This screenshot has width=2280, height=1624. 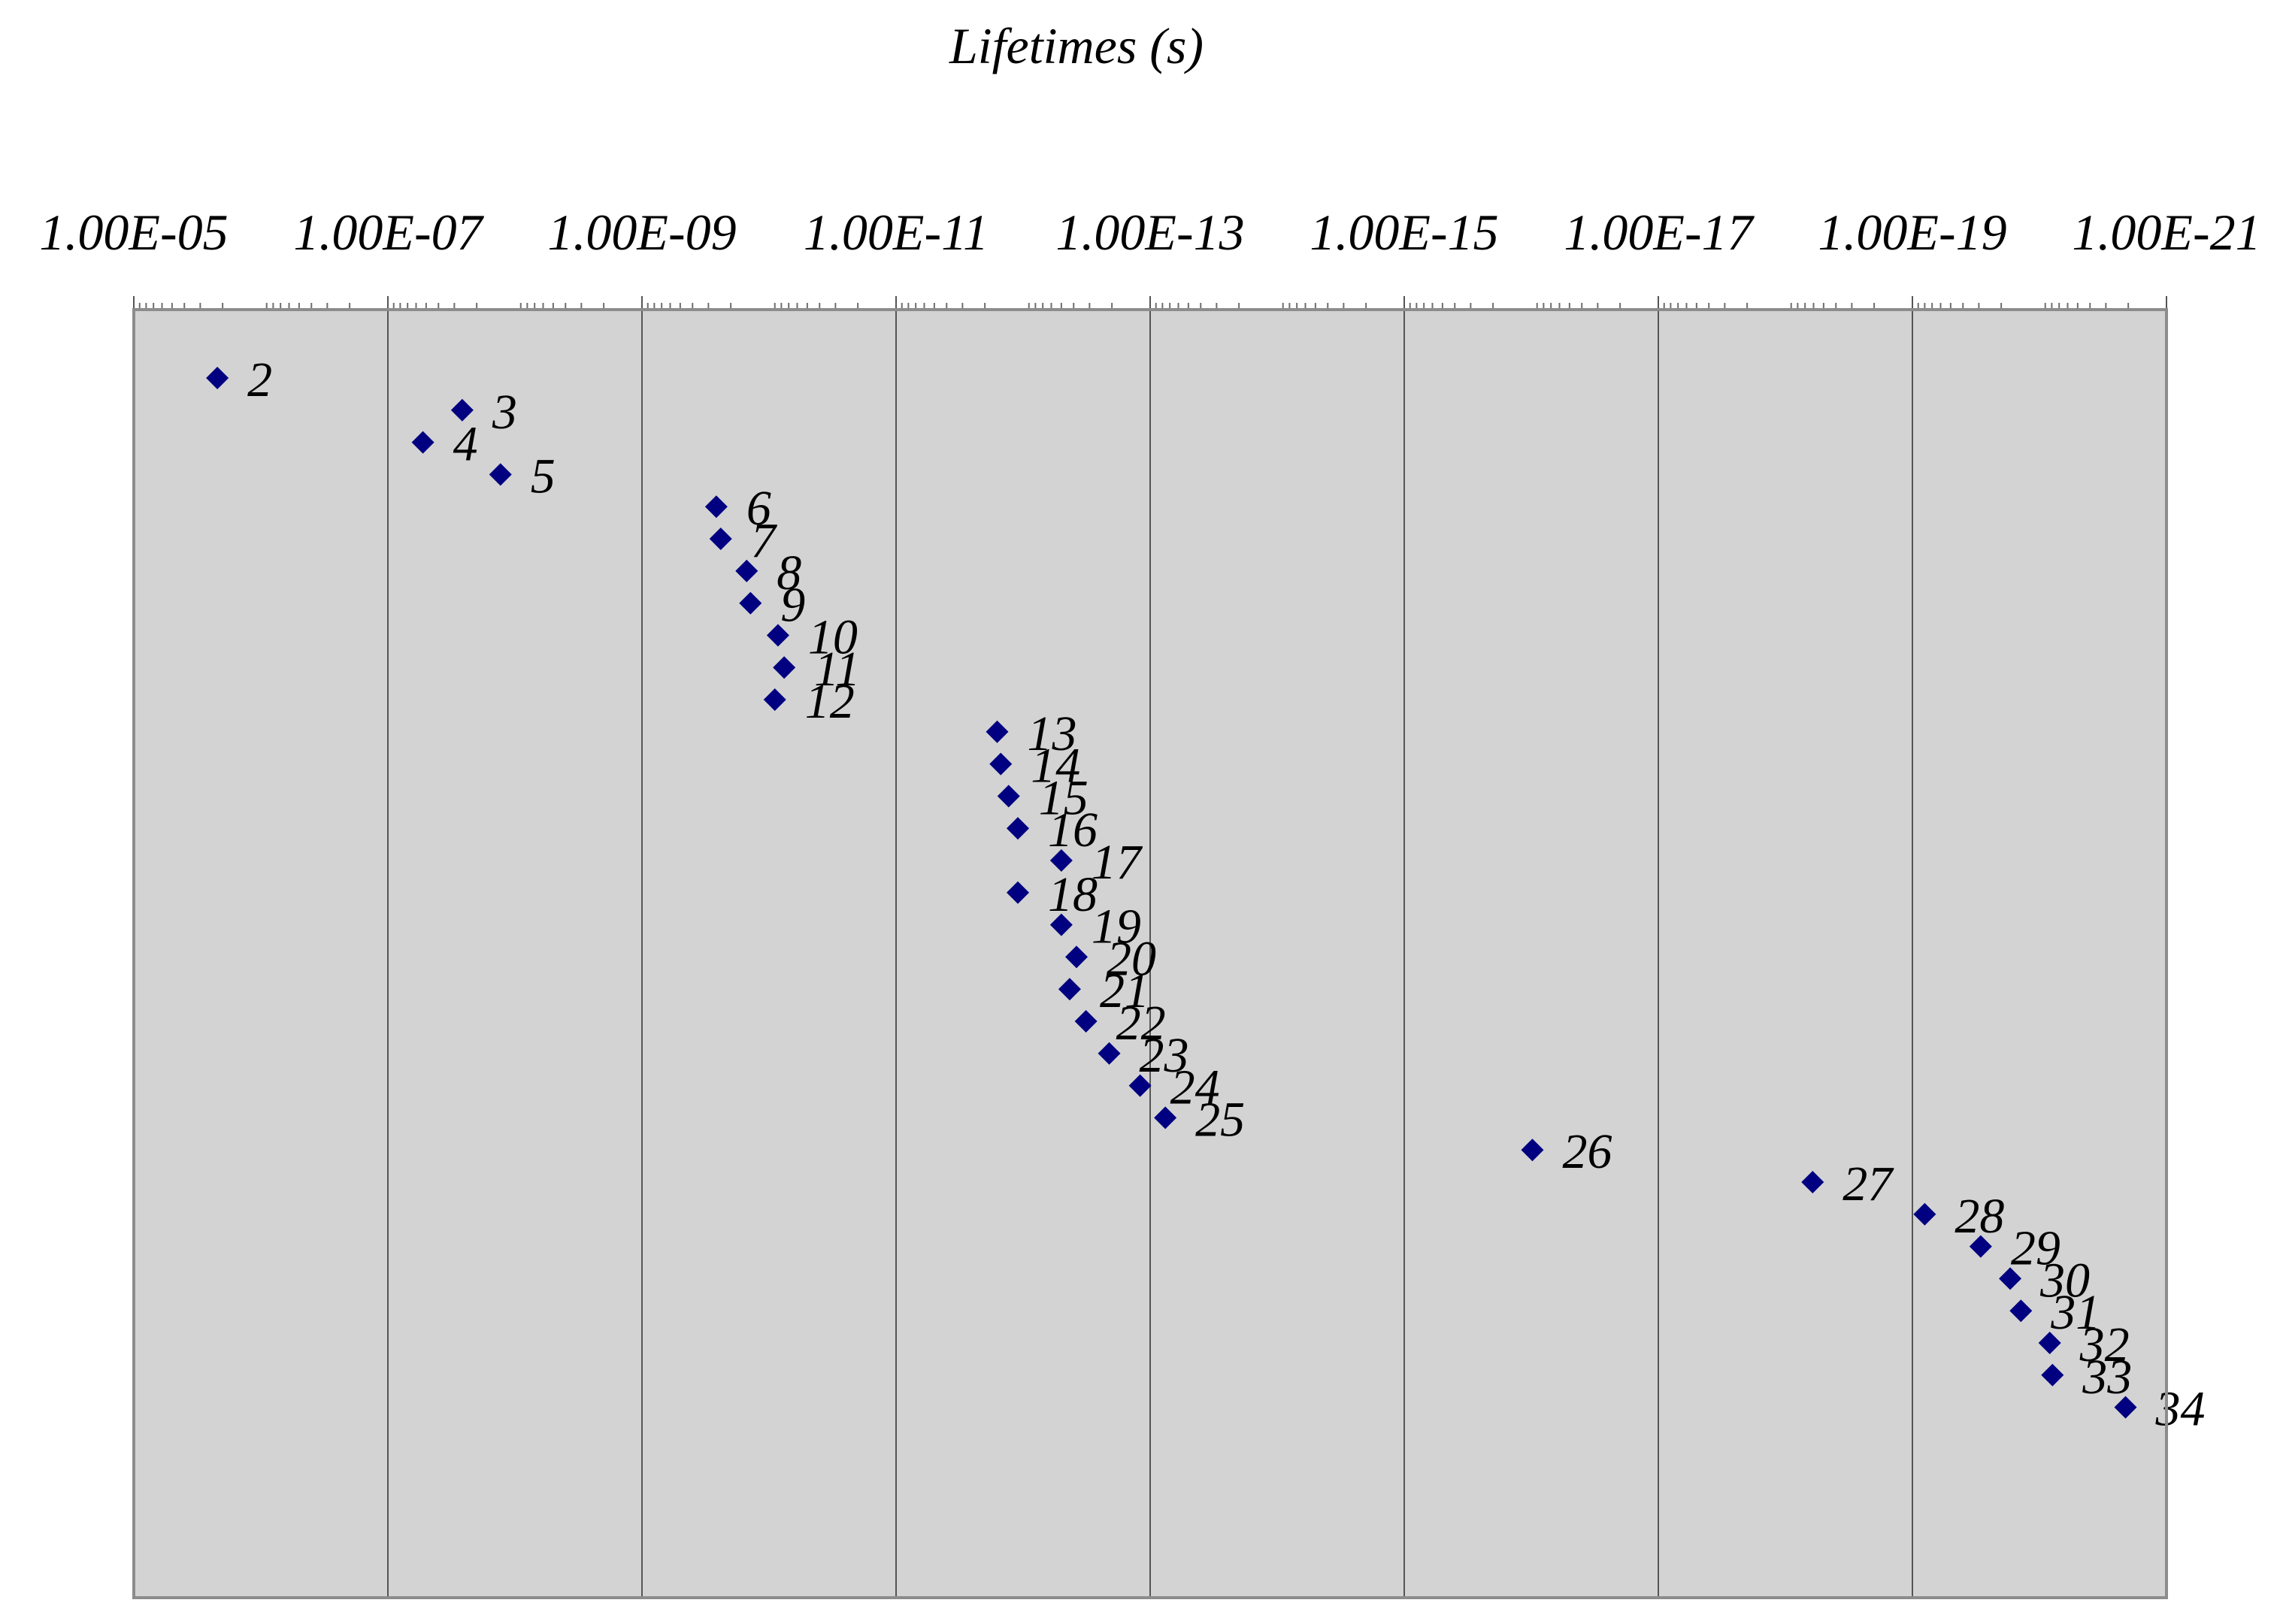 What do you see at coordinates (133, 232) in the screenshot?
I see `x-tick-label: 1.00E-05` at bounding box center [133, 232].